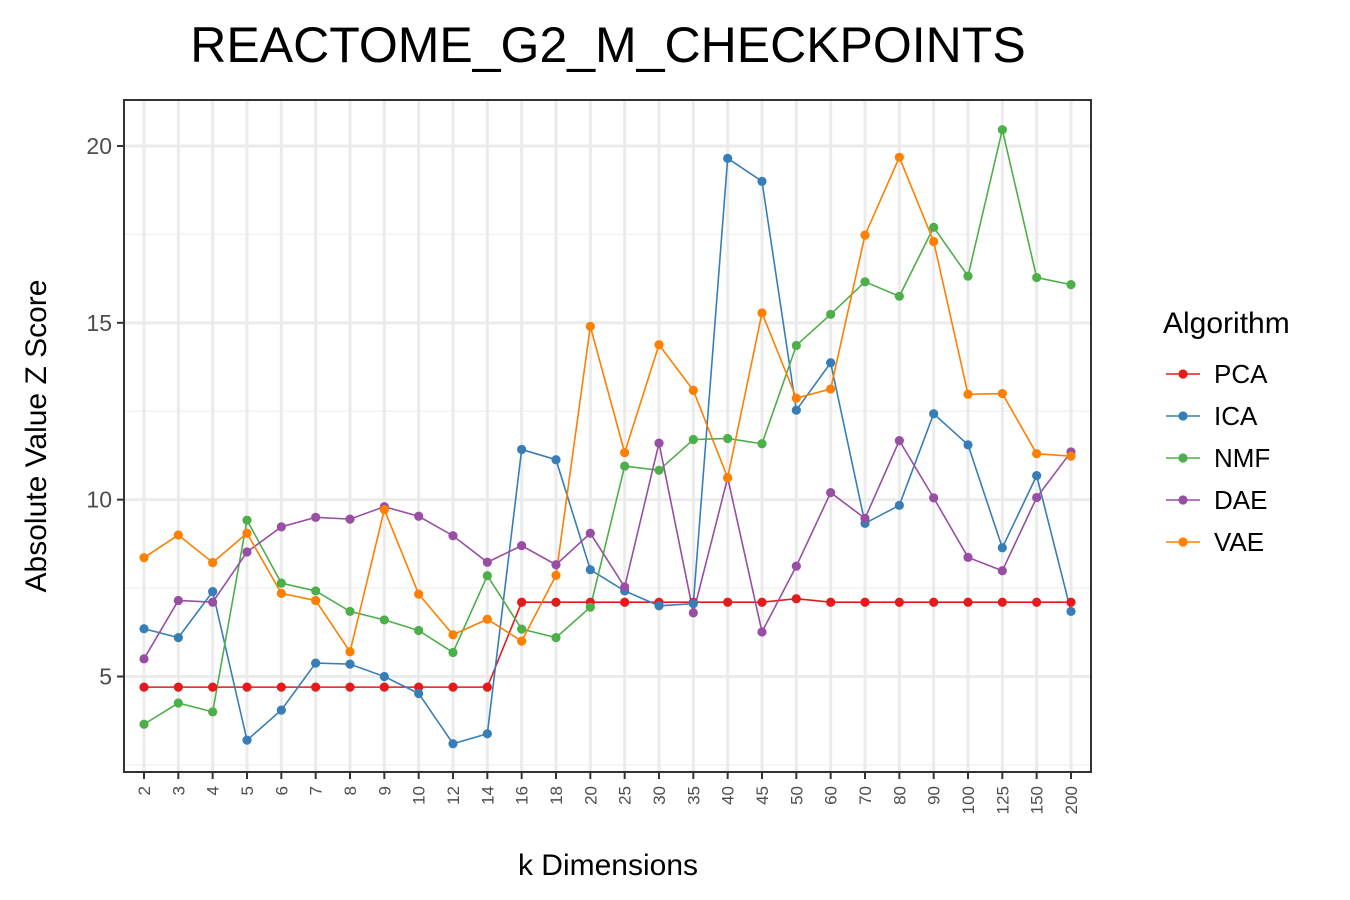 The image size is (1350, 900). I want to click on x-tick-label: 5, so click(247, 790).